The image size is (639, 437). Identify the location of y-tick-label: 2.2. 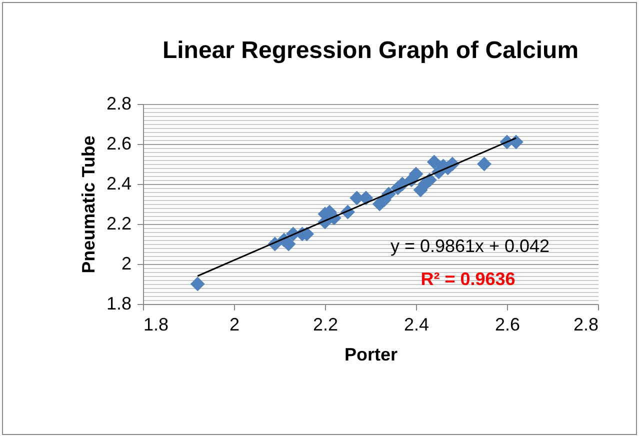
(119, 224).